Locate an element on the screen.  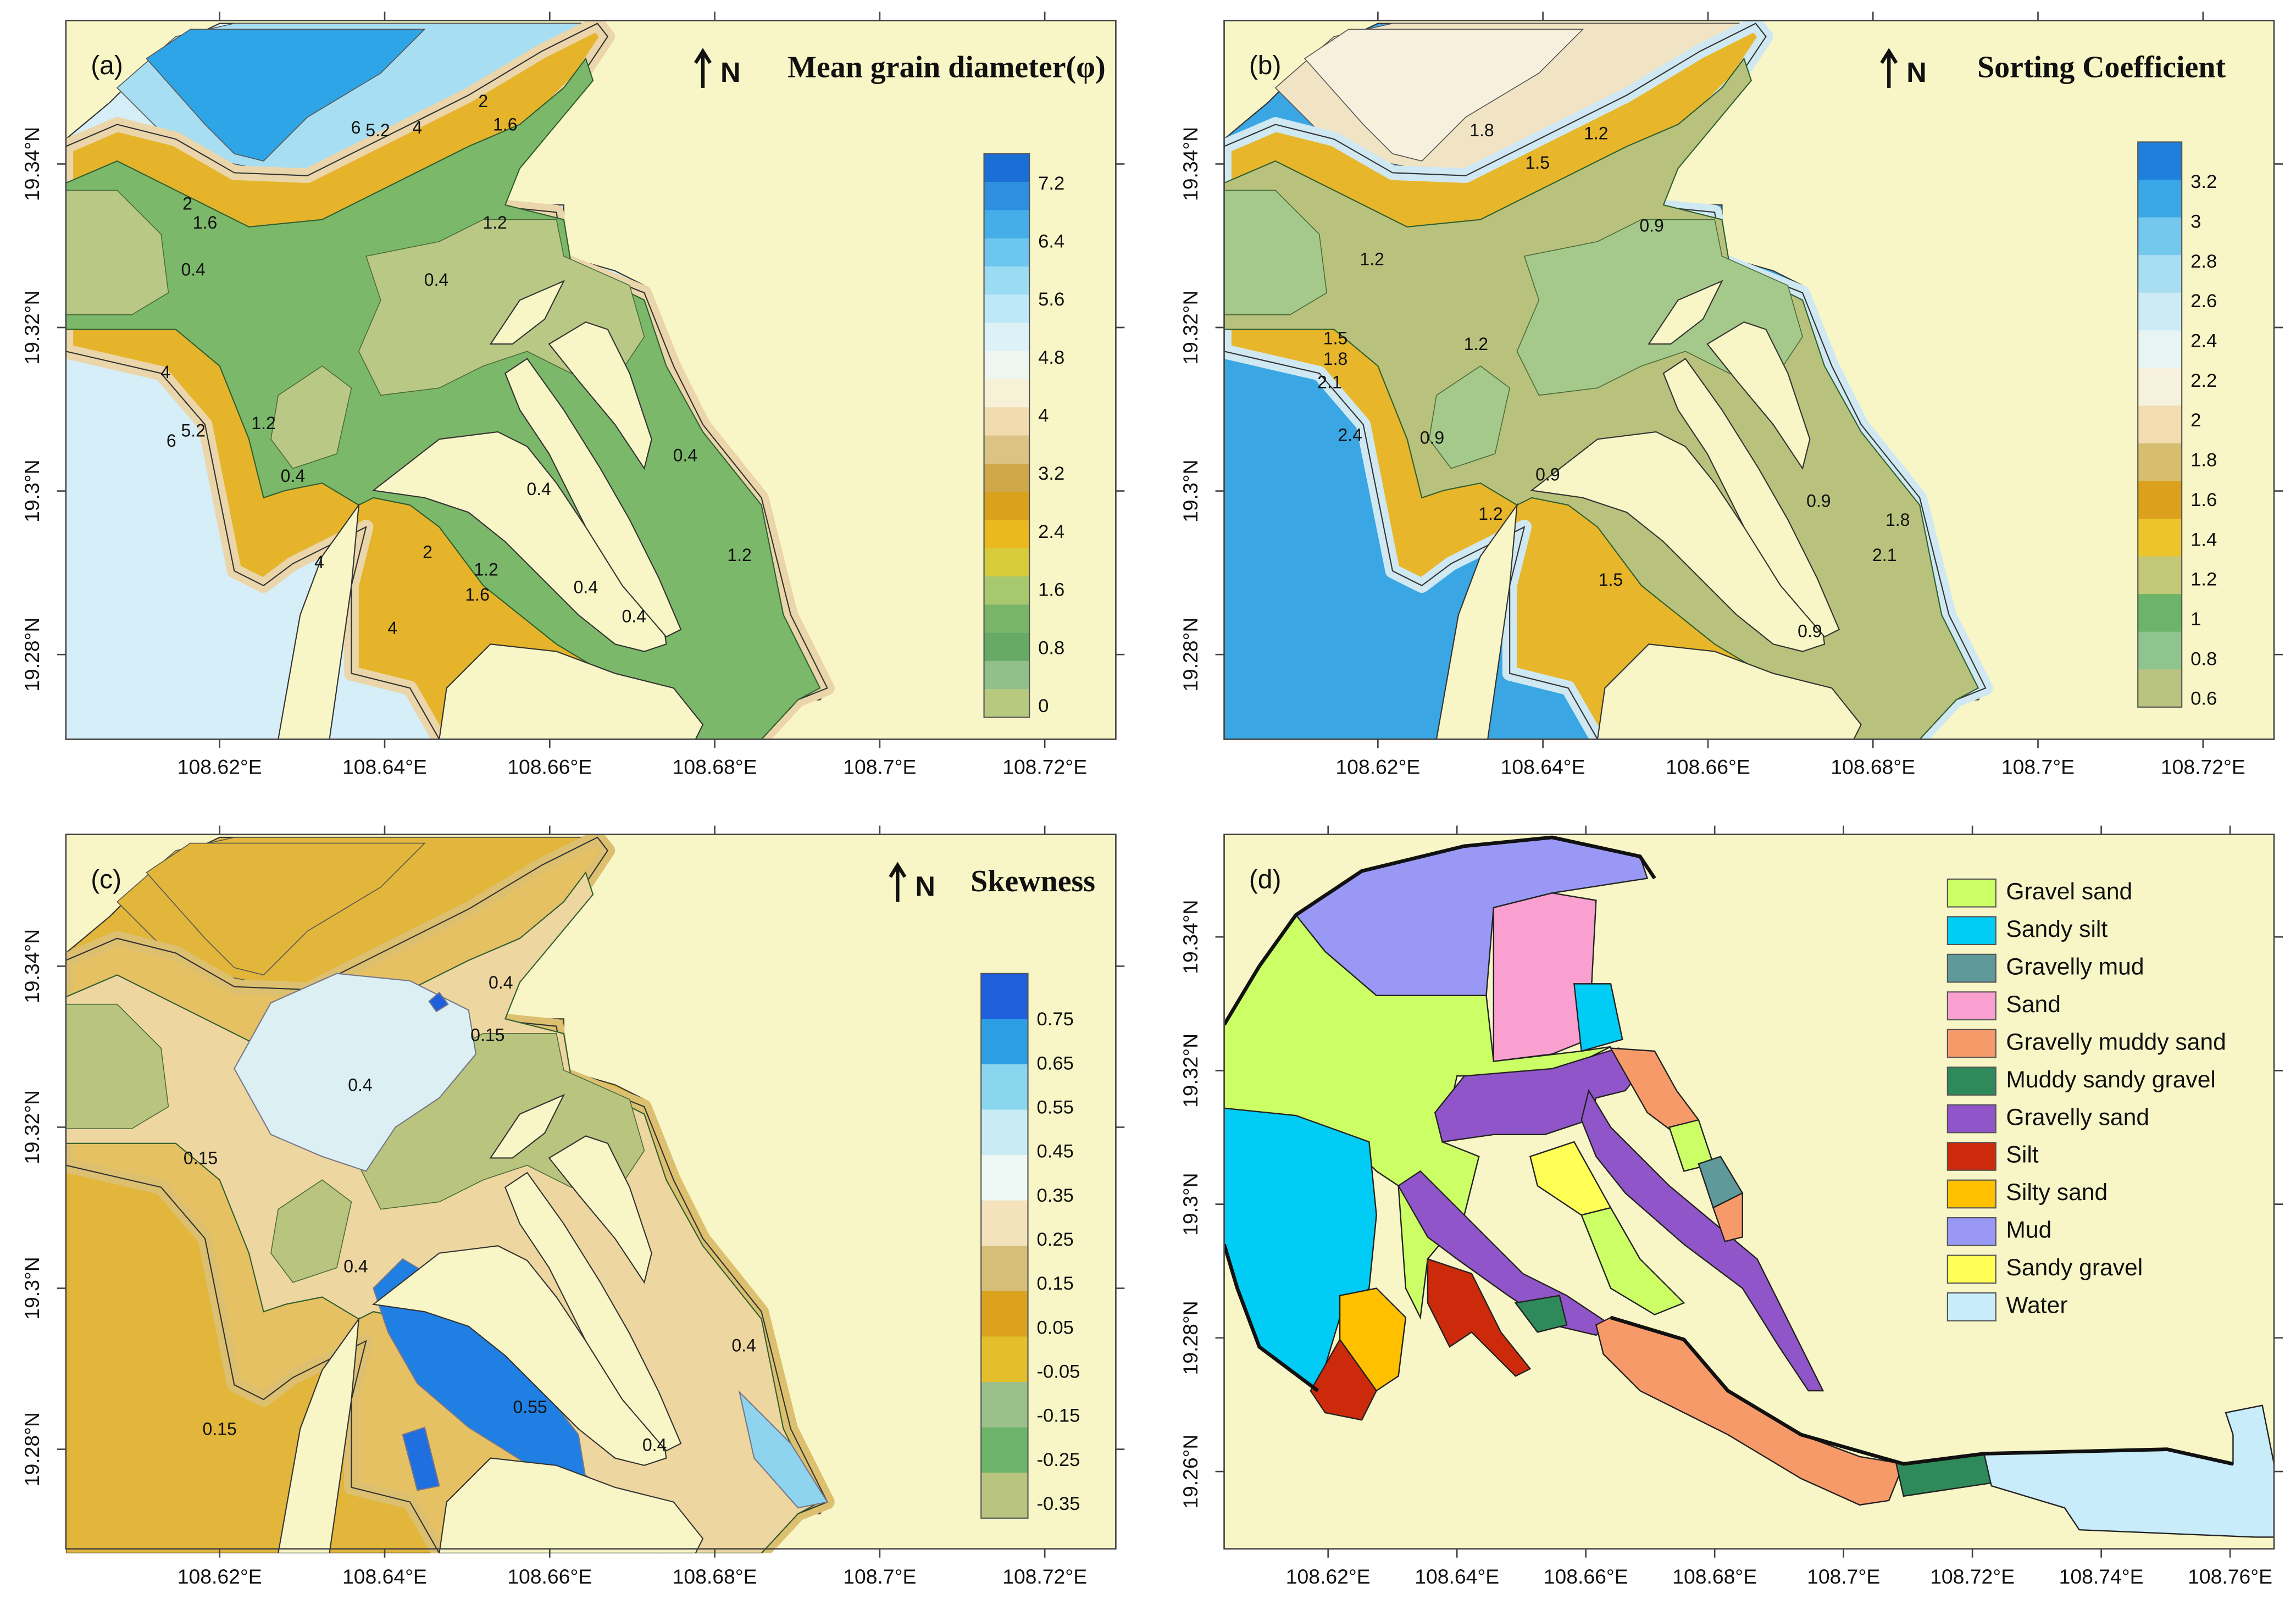
contour-label: 0.55 is located at coordinates (530, 1407).